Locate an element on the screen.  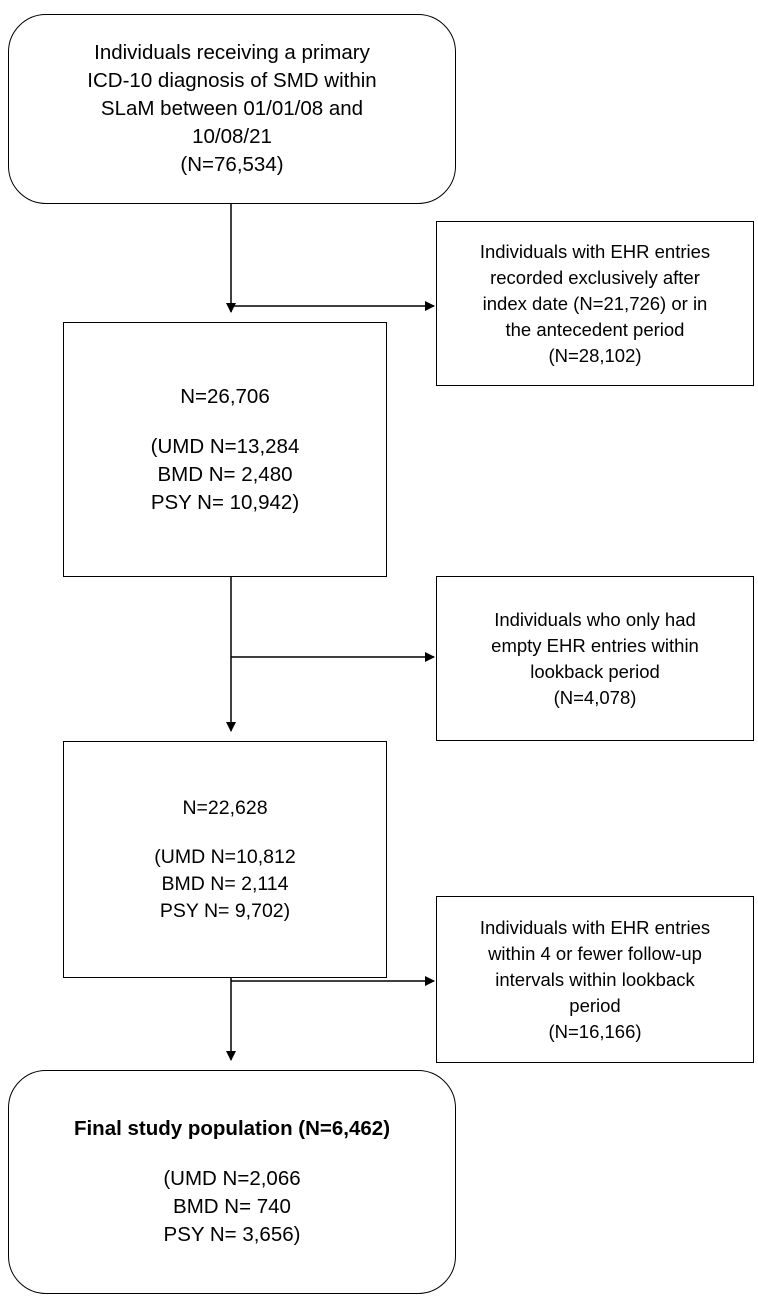
initial-cohort-line: SLaM between 01/01/08 and is located at coordinates (232, 108).